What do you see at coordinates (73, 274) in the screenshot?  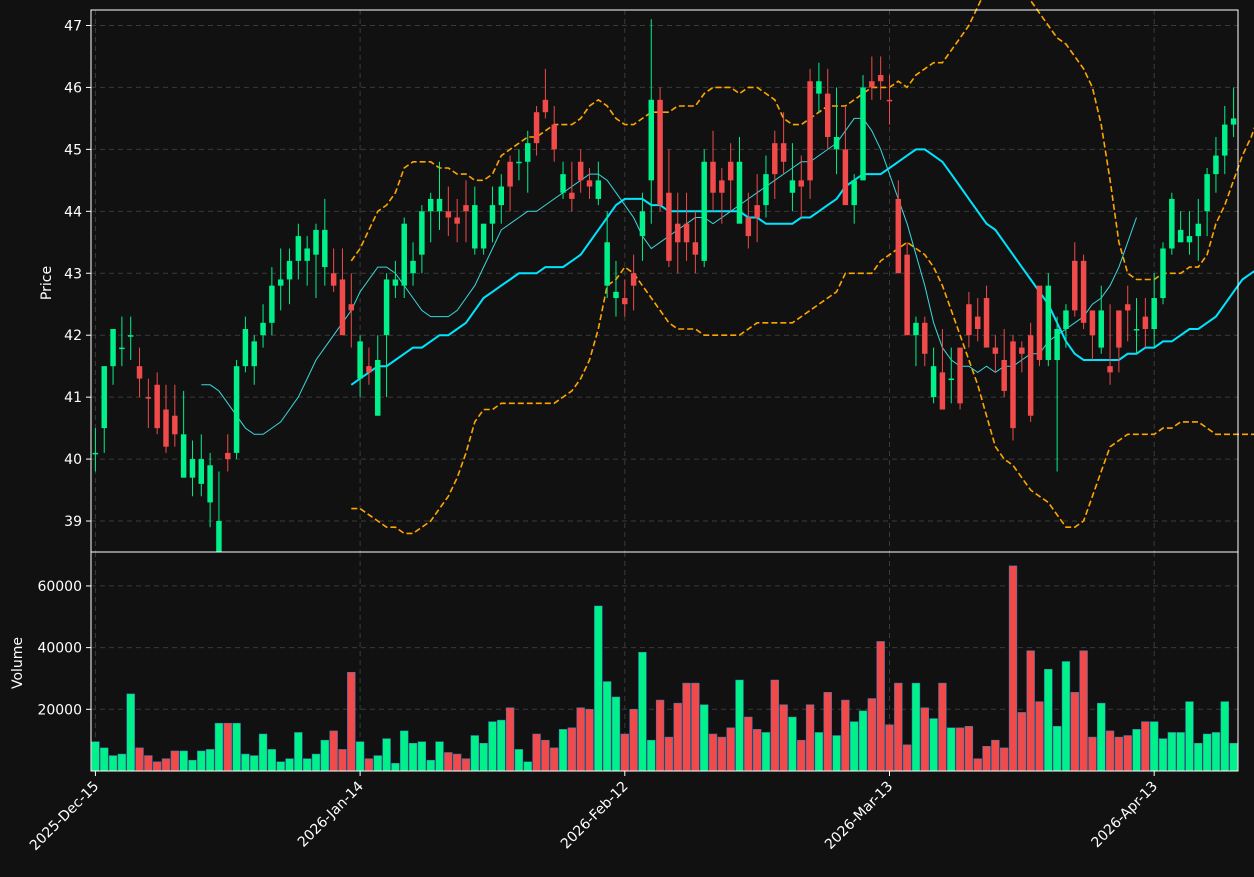 I see `price-tick-label: 43` at bounding box center [73, 274].